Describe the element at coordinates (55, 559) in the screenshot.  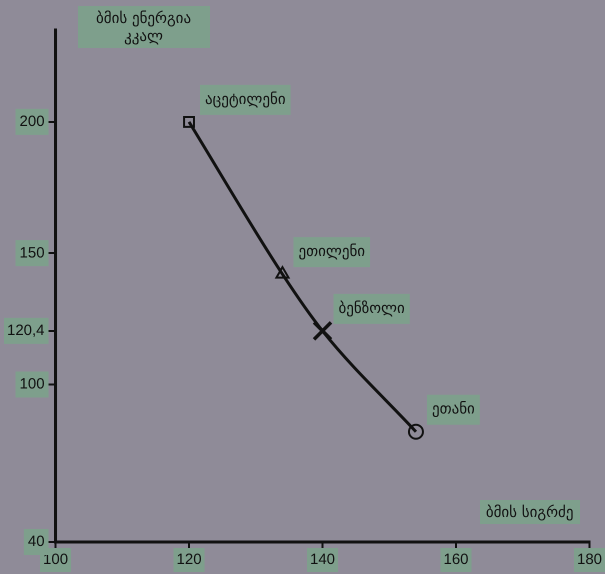
I see `x-tick-label: 100` at that location.